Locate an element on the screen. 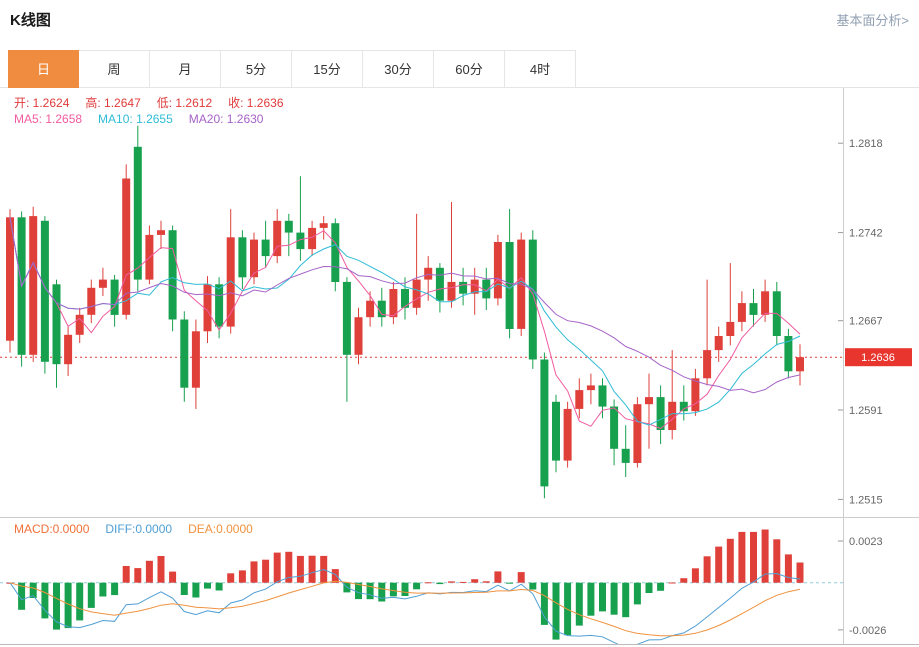 This screenshot has height=647, width=919. ma-info: MA5: 1.2658 MA10: 1.2655 MA20: 1.2630 is located at coordinates (138, 119).